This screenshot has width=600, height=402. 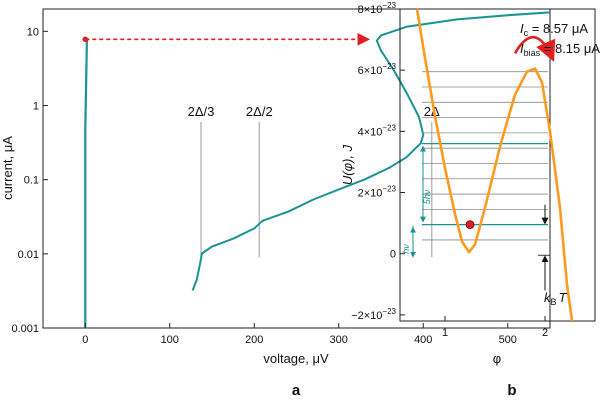 What do you see at coordinates (432, 111) in the screenshot?
I see `gap-label: 2Δ` at bounding box center [432, 111].